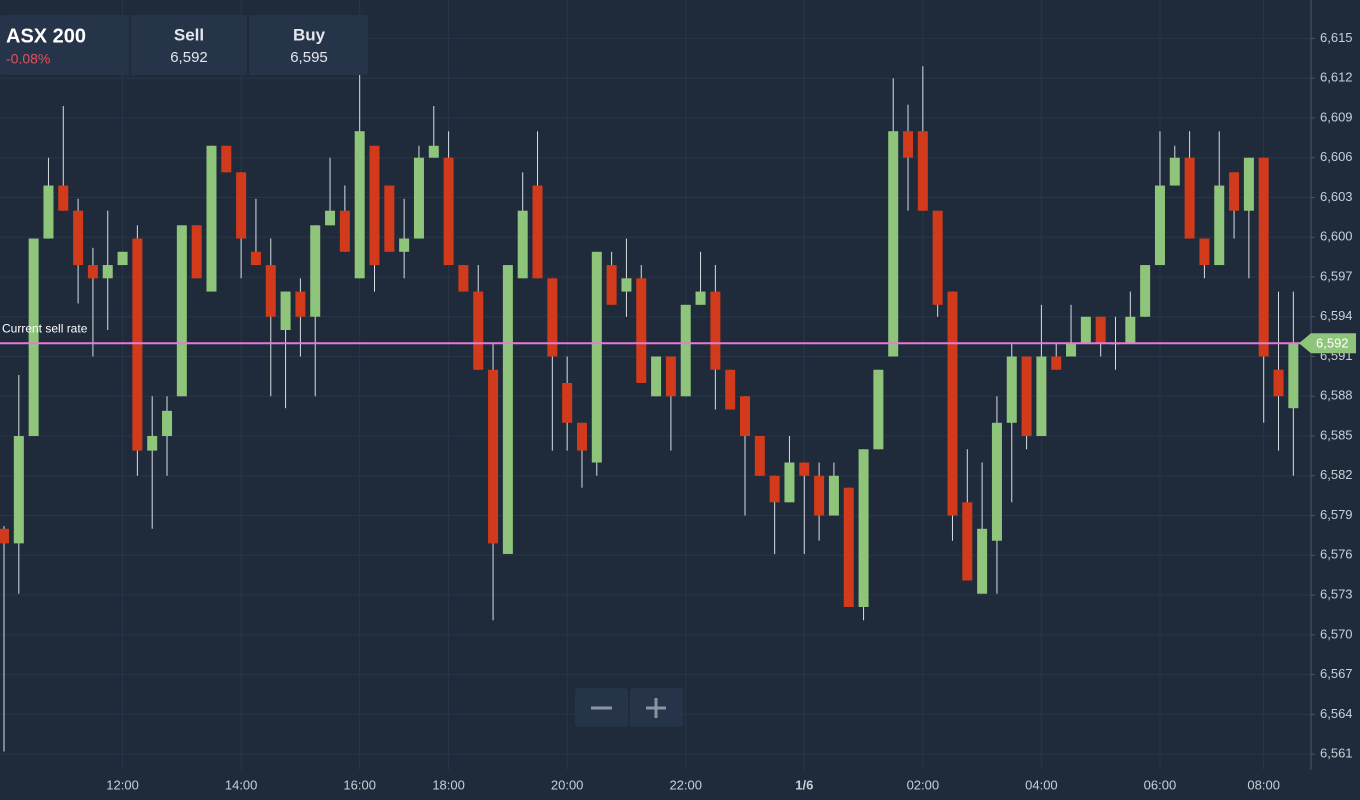 Image resolution: width=1360 pixels, height=800 pixels. Describe the element at coordinates (122, 784) in the screenshot. I see `x-tick-label: 12:00` at that location.